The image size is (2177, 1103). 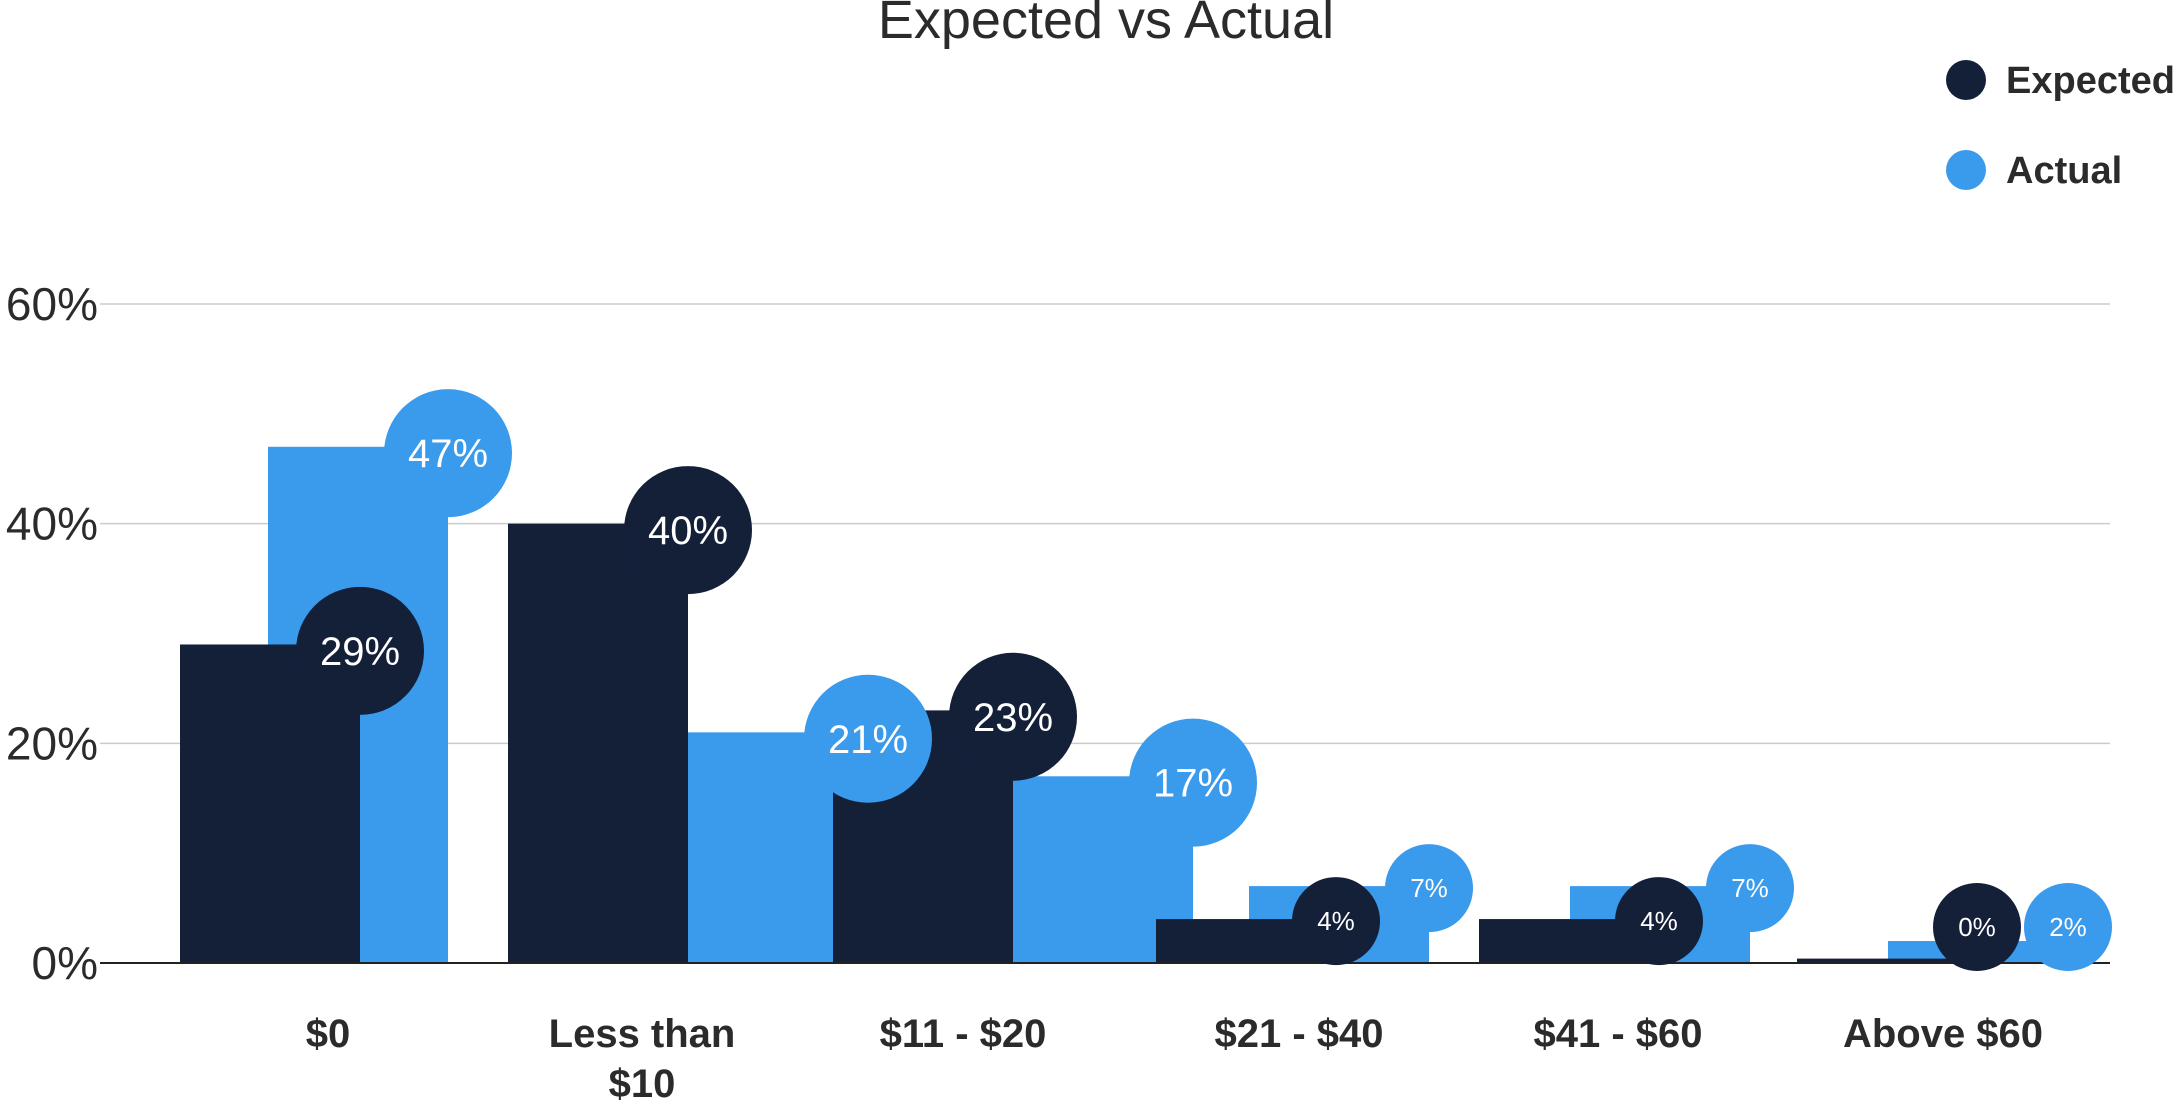 I want to click on data-label-actual: 17%, so click(x=1193, y=782).